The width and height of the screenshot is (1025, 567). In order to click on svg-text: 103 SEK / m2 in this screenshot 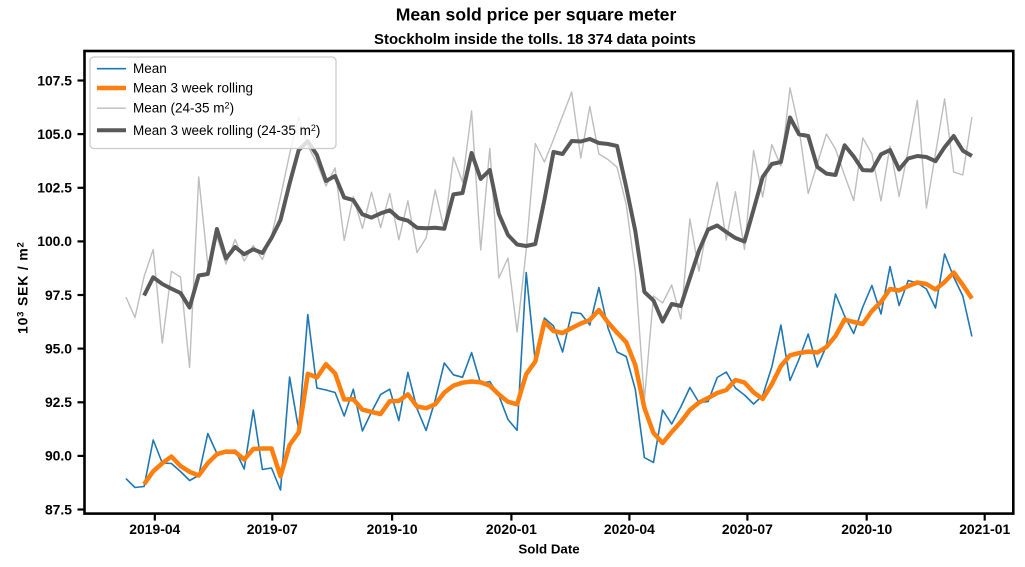, I will do `click(23, 287)`.